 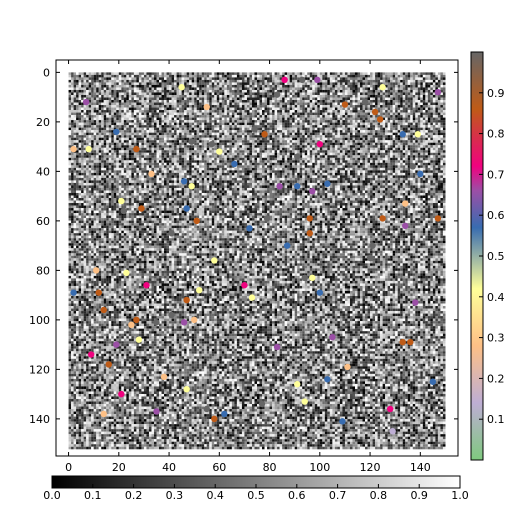 I want to click on y-tick-label: 20, so click(x=43, y=122).